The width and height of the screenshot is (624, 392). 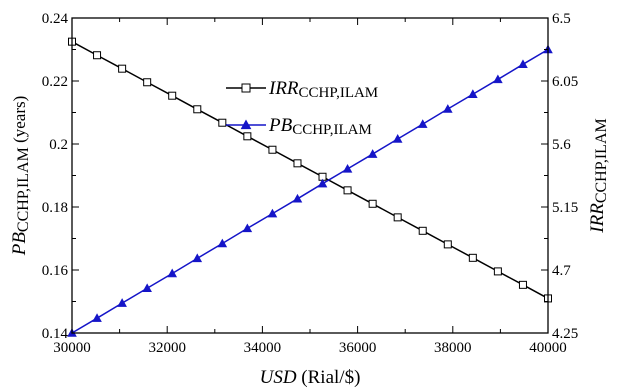 I want to click on x-tick-label-5: 40000, so click(x=548, y=348).